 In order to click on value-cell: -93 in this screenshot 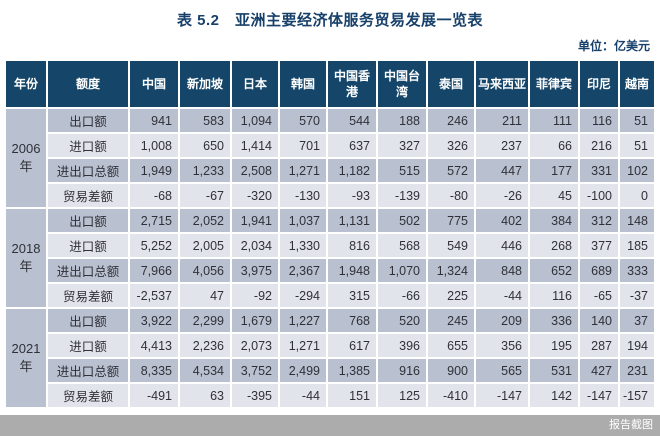, I will do `click(352, 195)`.